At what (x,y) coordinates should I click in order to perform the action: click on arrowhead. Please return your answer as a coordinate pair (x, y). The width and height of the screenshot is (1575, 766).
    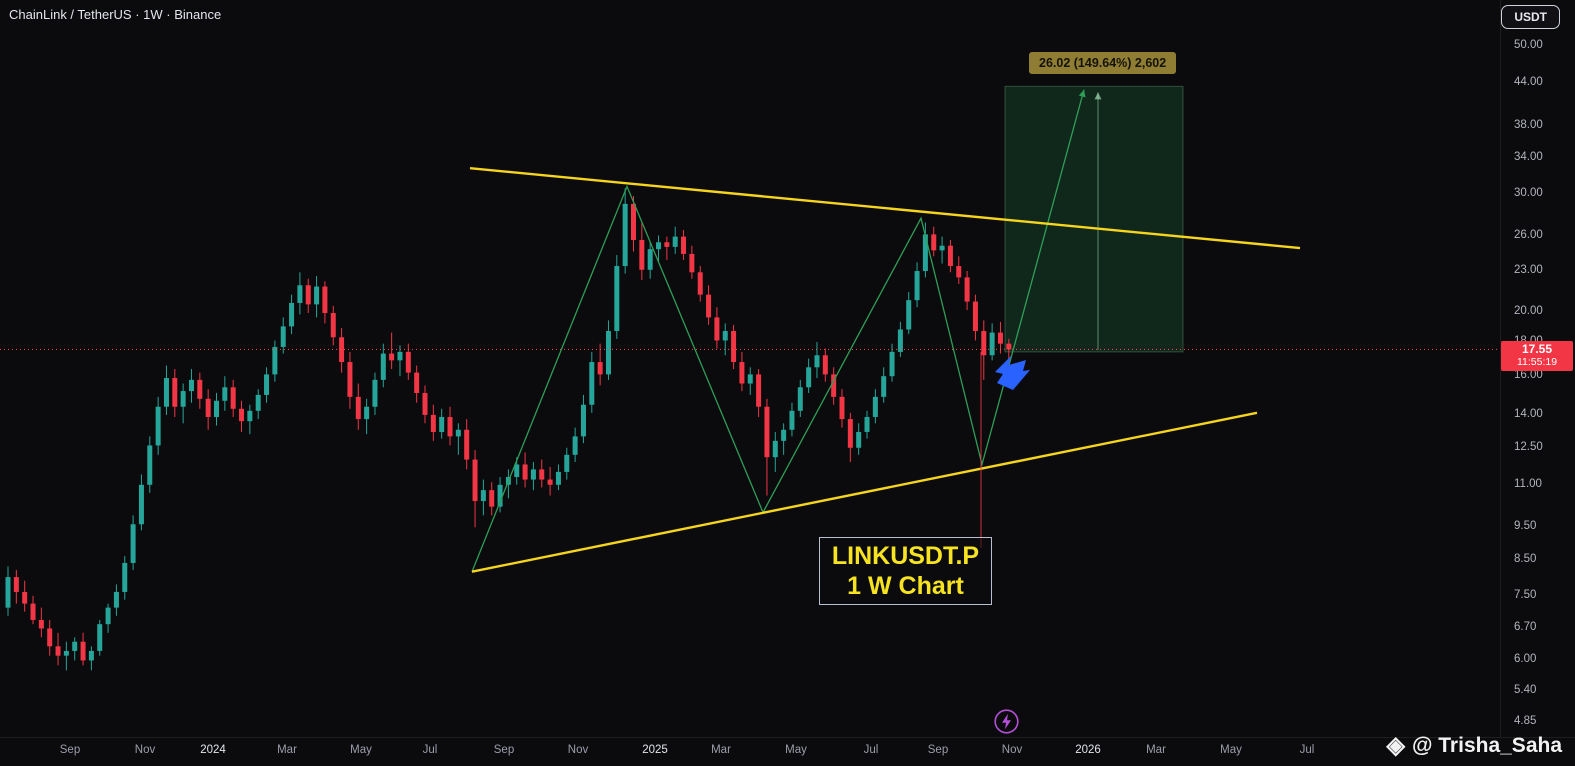
    Looking at the image, I should click on (1098, 96).